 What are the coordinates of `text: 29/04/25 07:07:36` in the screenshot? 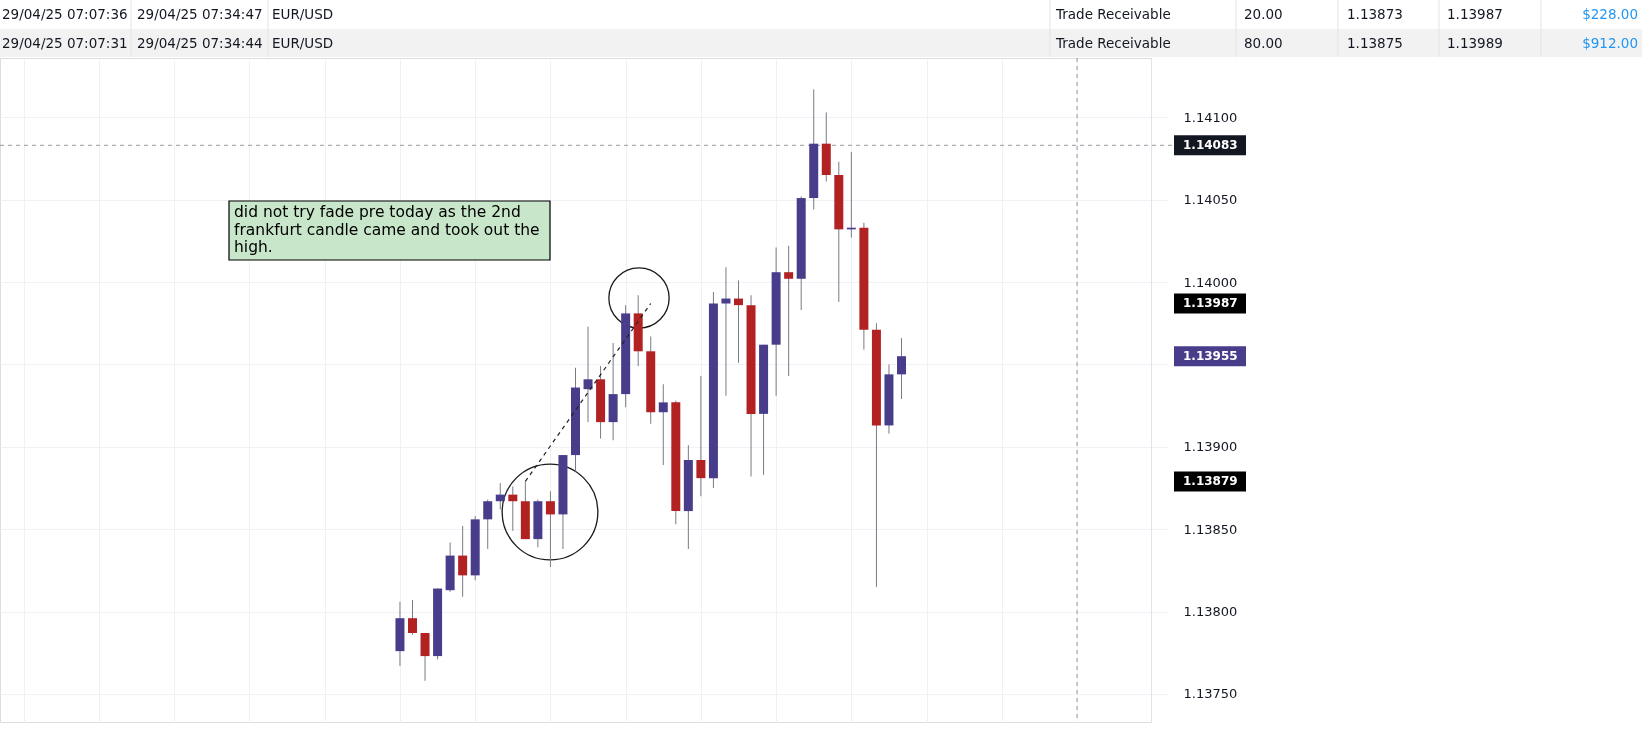 It's located at (65, 13).